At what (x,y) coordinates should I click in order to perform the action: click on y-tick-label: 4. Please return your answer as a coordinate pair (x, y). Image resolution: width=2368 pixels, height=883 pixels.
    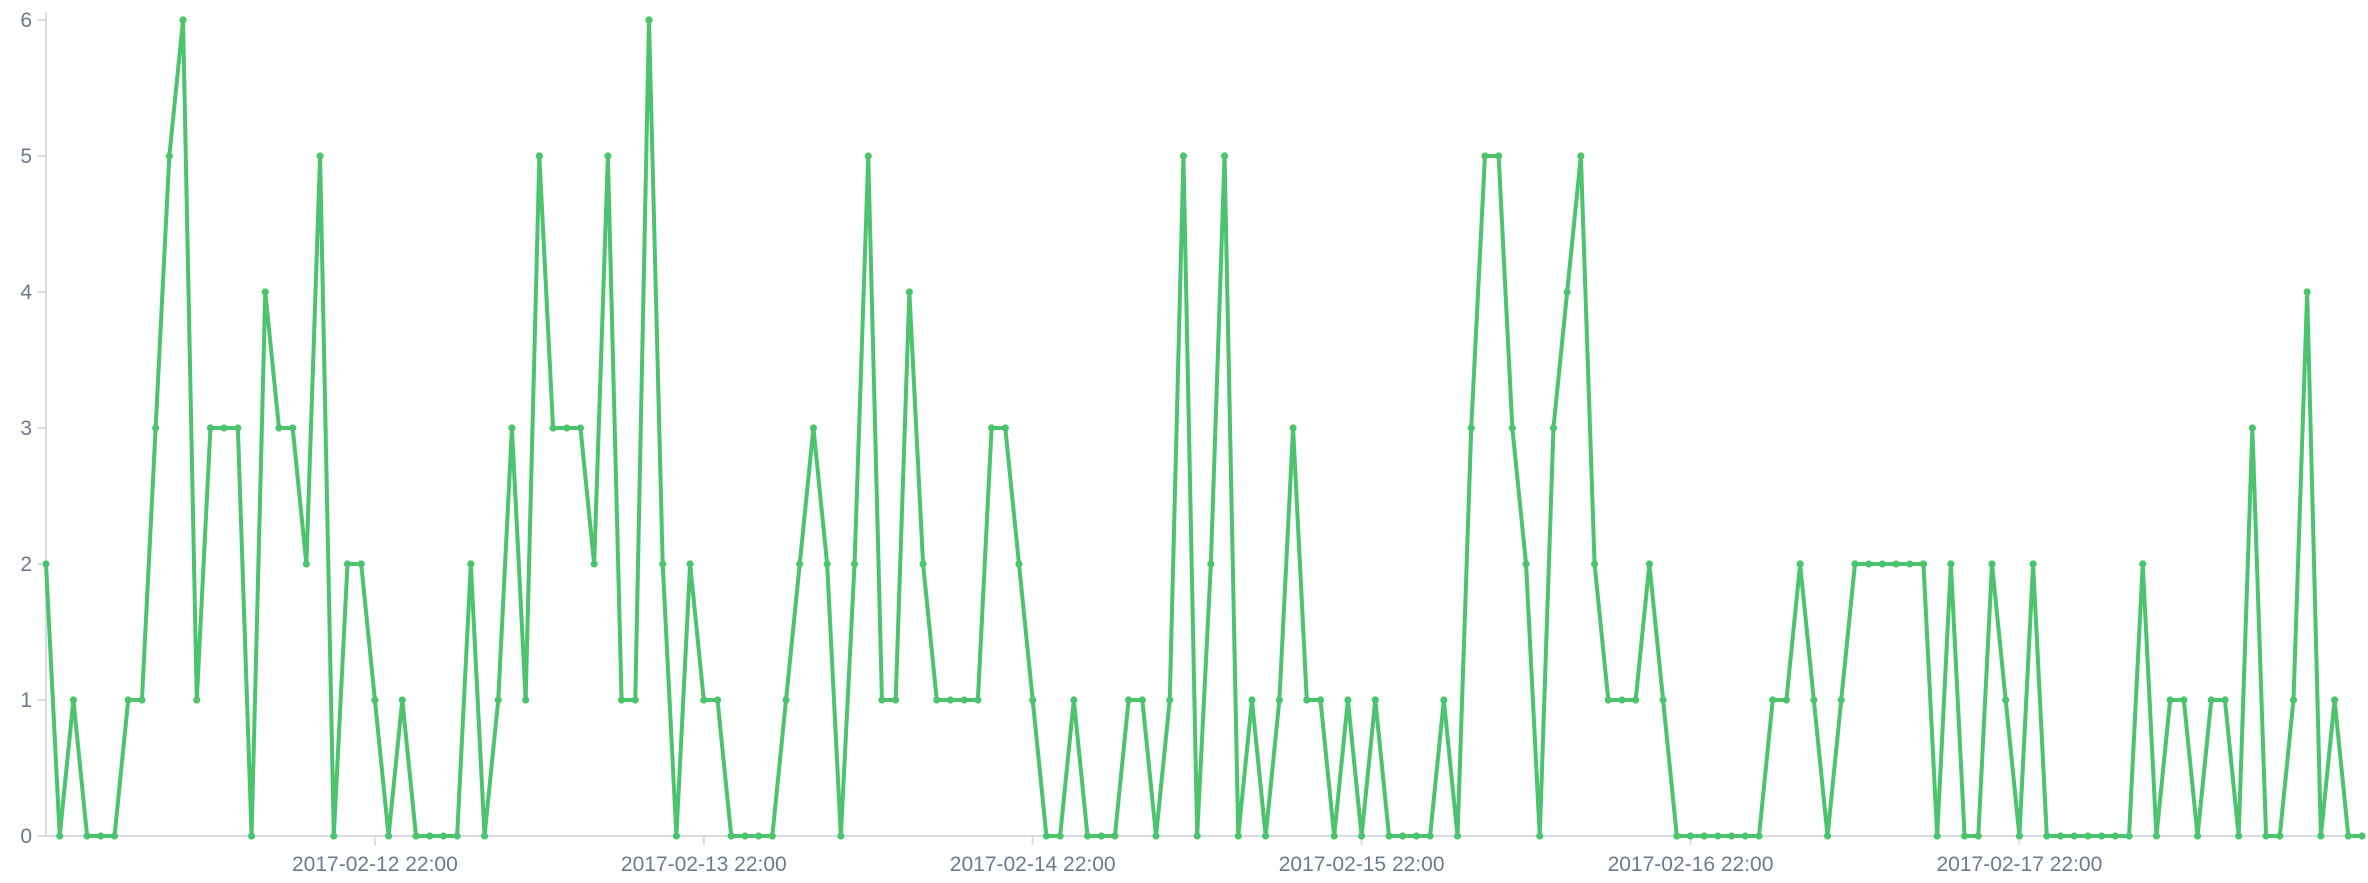
    Looking at the image, I should click on (26, 292).